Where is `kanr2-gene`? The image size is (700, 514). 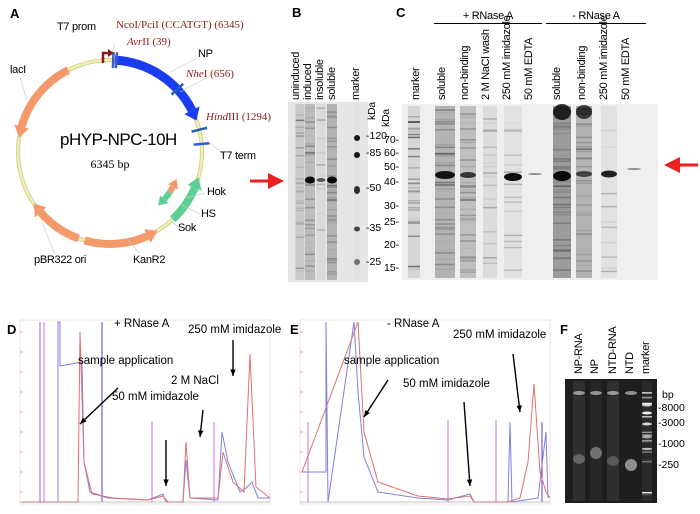 kanr2-gene is located at coordinates (116, 240).